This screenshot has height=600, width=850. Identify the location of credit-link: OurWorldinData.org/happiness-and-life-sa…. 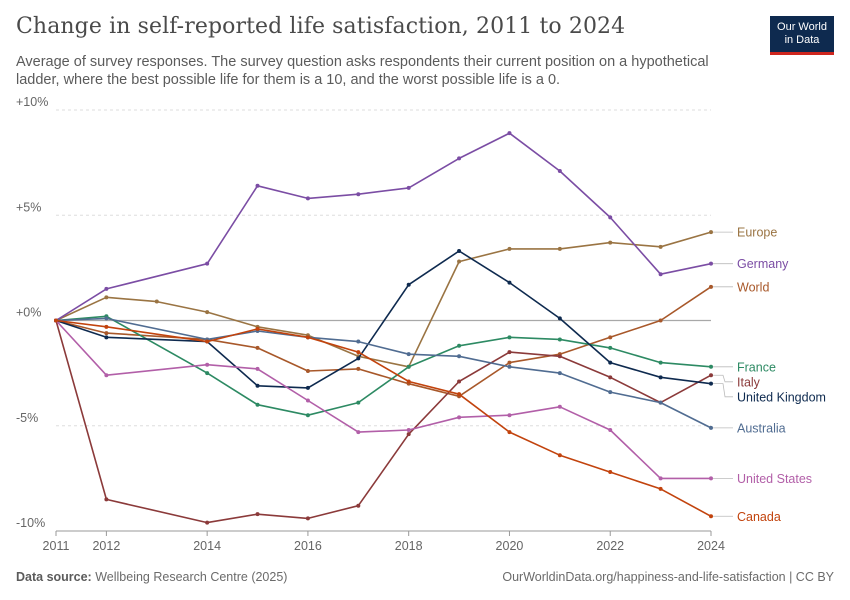
(668, 577).